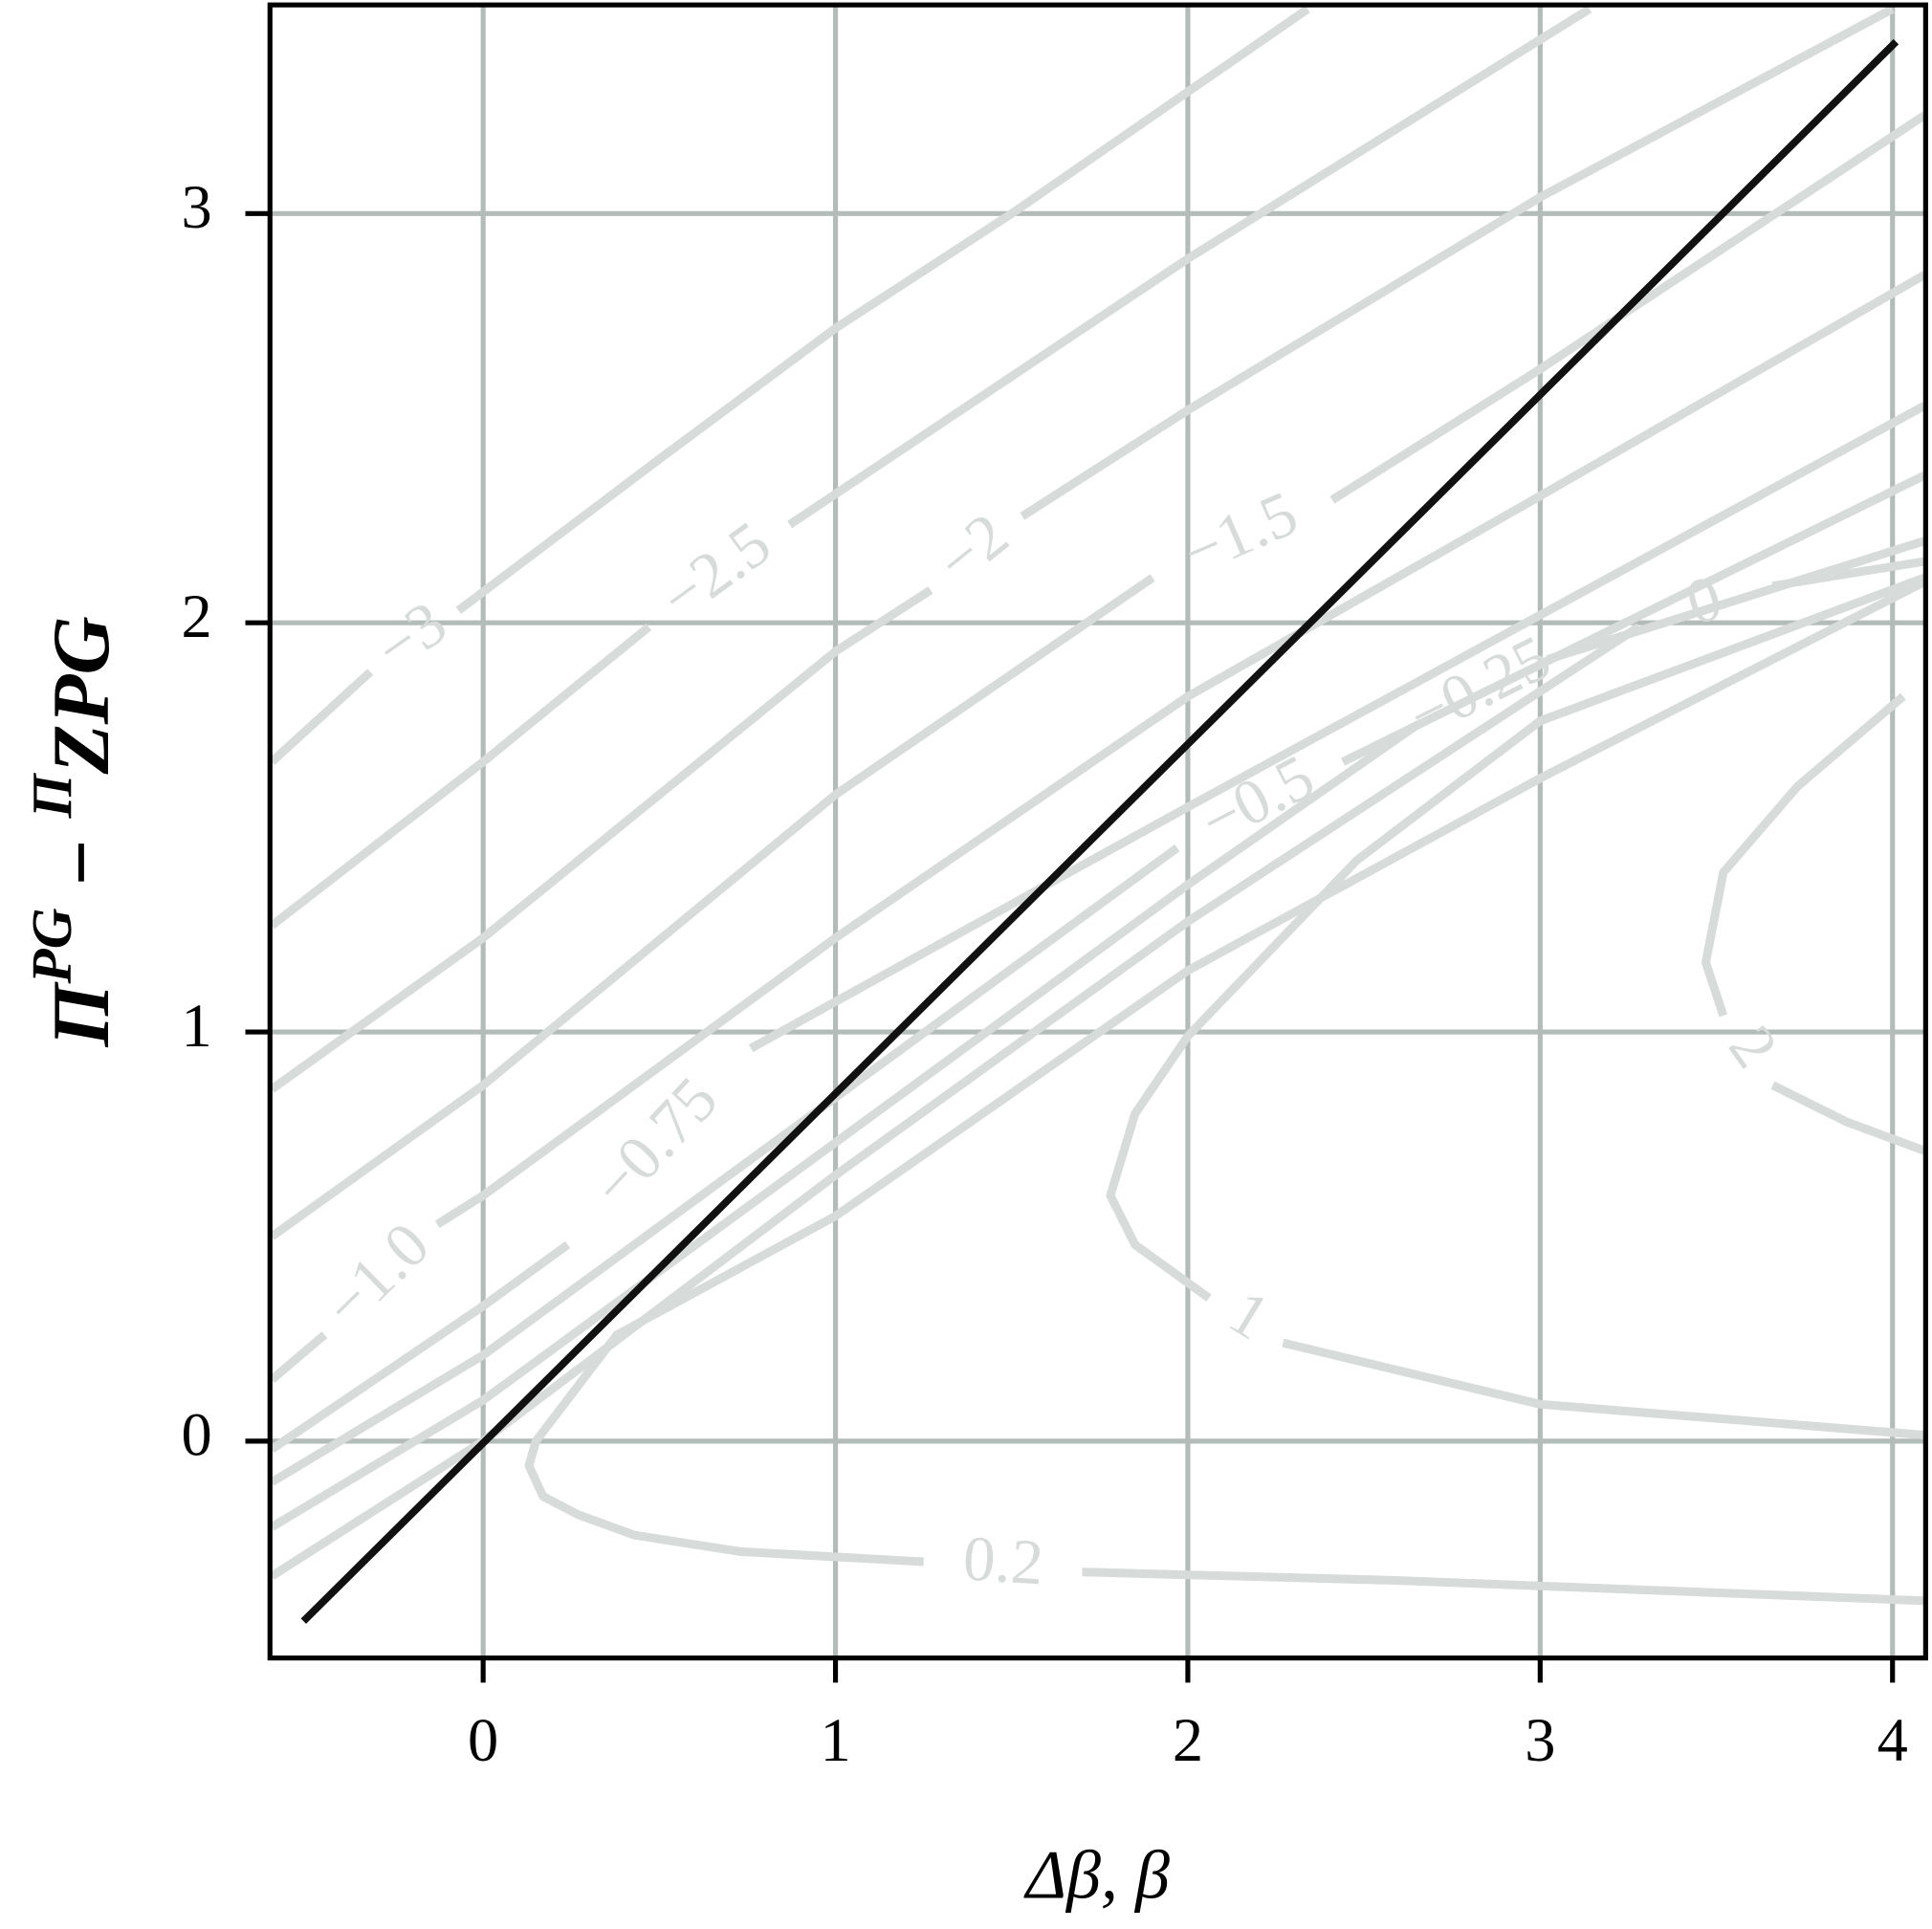 The image size is (1932, 1929). Describe the element at coordinates (51, 795) in the screenshot. I see `y-label-superscript: Π` at that location.